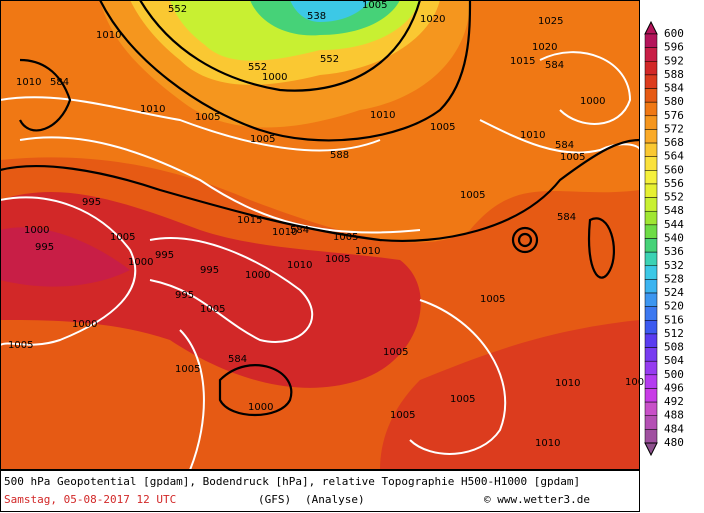 Image resolution: width=704 pixels, height=513 pixels. What do you see at coordinates (90, 499) in the screenshot?
I see `caption-date: Samstag, 05-08-2017 12 UTC` at bounding box center [90, 499].